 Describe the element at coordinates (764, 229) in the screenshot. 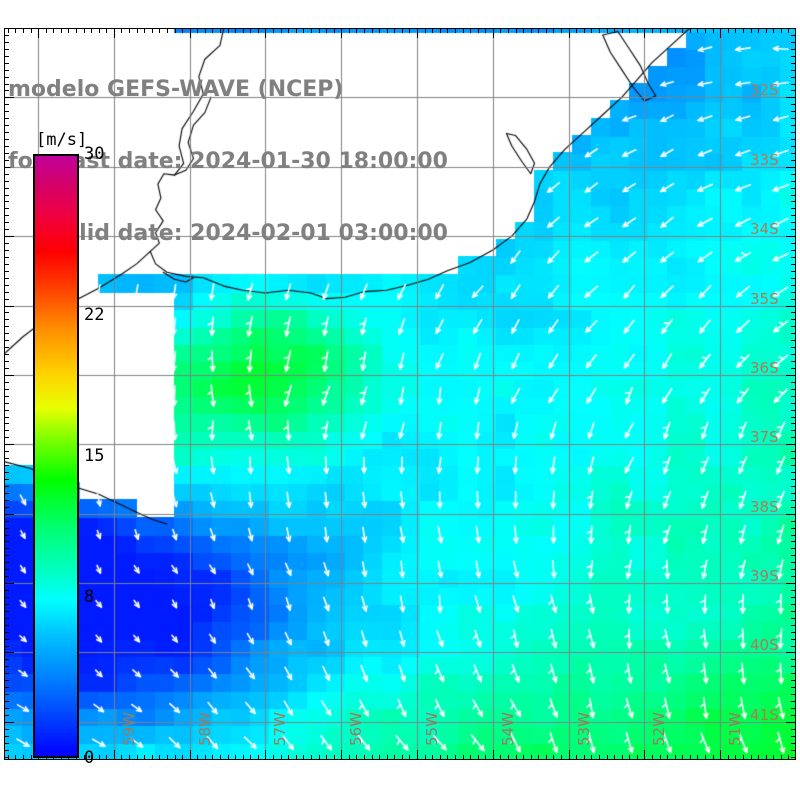

I see `latitude-label-34s: 34S` at that location.